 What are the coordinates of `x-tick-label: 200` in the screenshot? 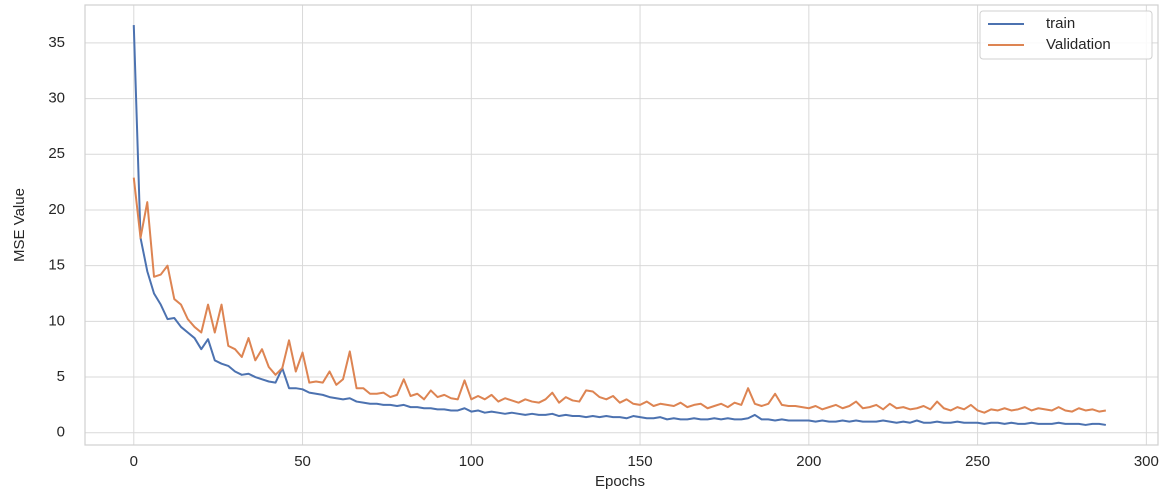 It's located at (808, 461).